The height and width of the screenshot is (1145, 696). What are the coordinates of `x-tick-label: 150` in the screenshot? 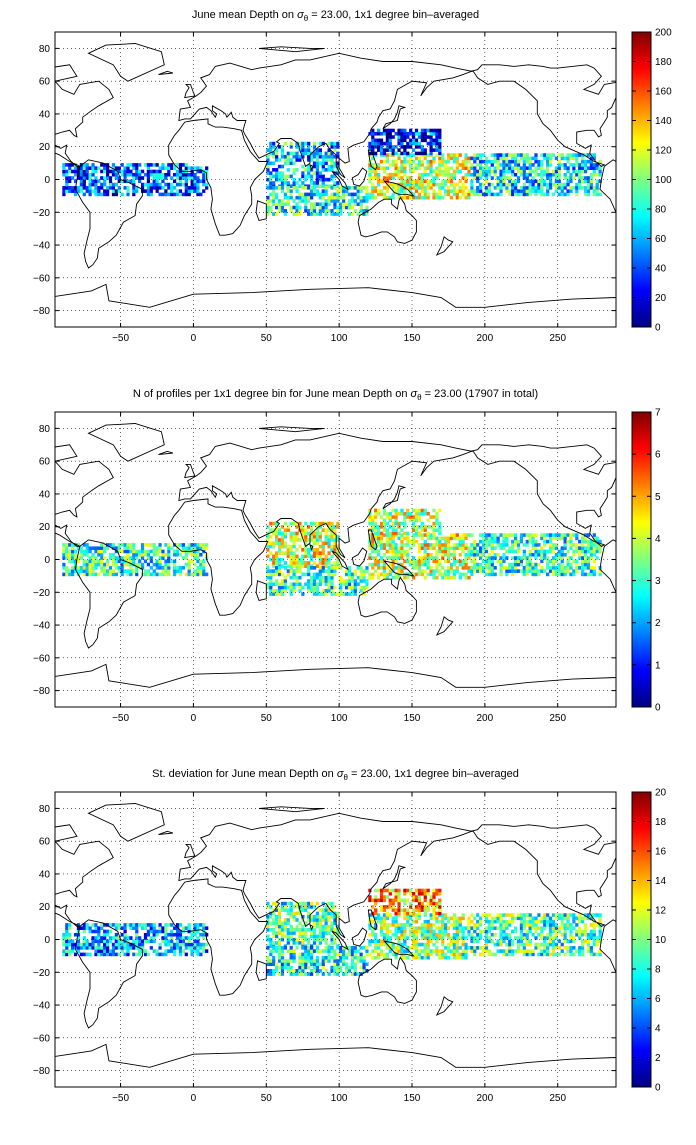 It's located at (412, 718).